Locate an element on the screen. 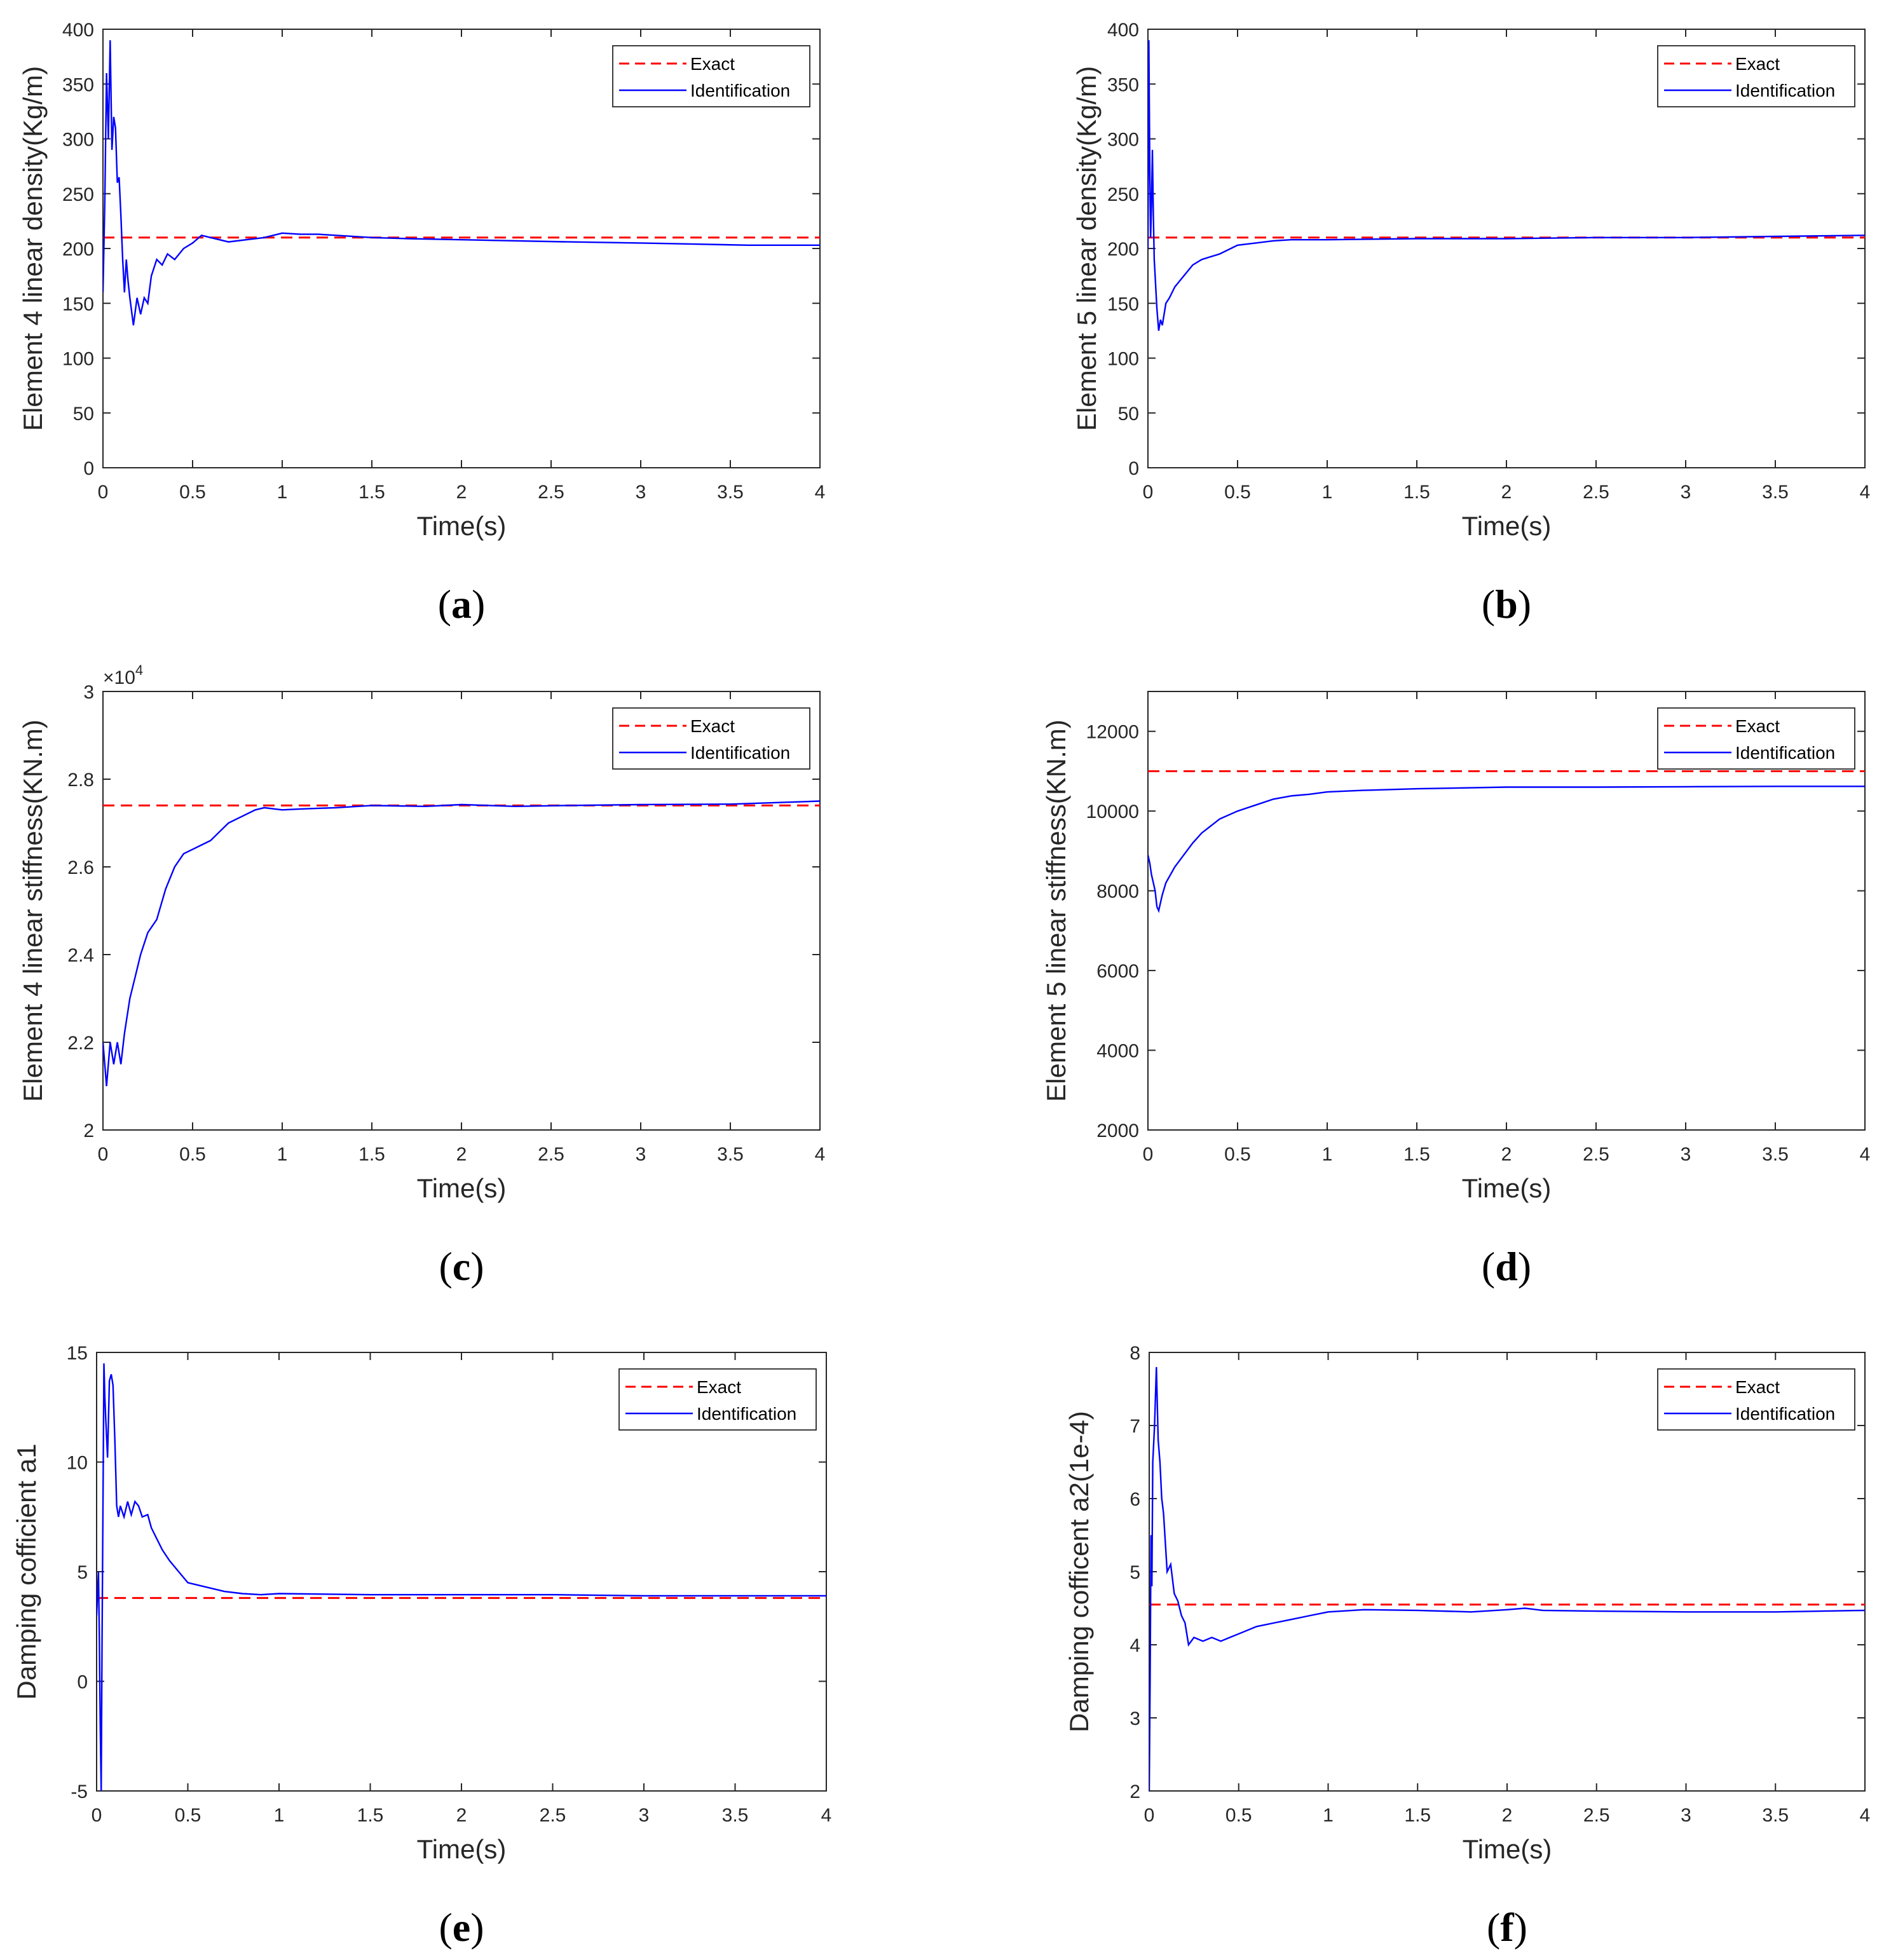 Image resolution: width=1884 pixels, height=1960 pixels. panel-label-letter: a is located at coordinates (461, 604).